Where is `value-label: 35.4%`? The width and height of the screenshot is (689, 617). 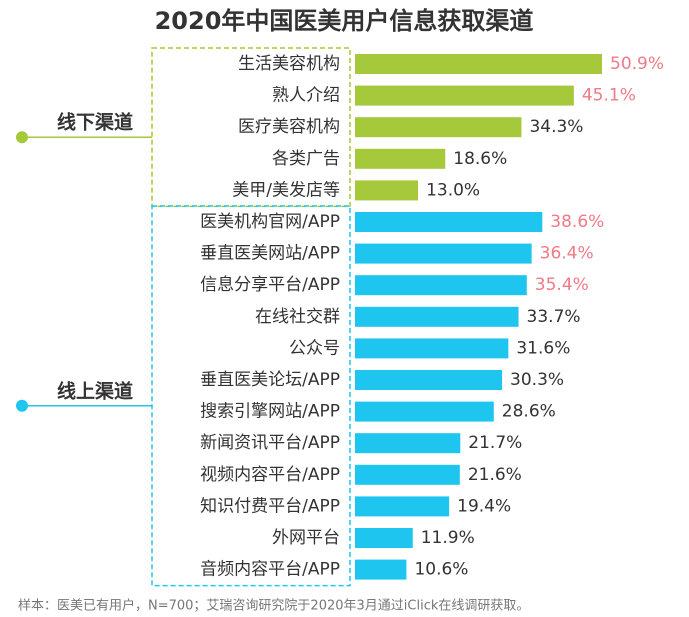 value-label: 35.4% is located at coordinates (562, 285).